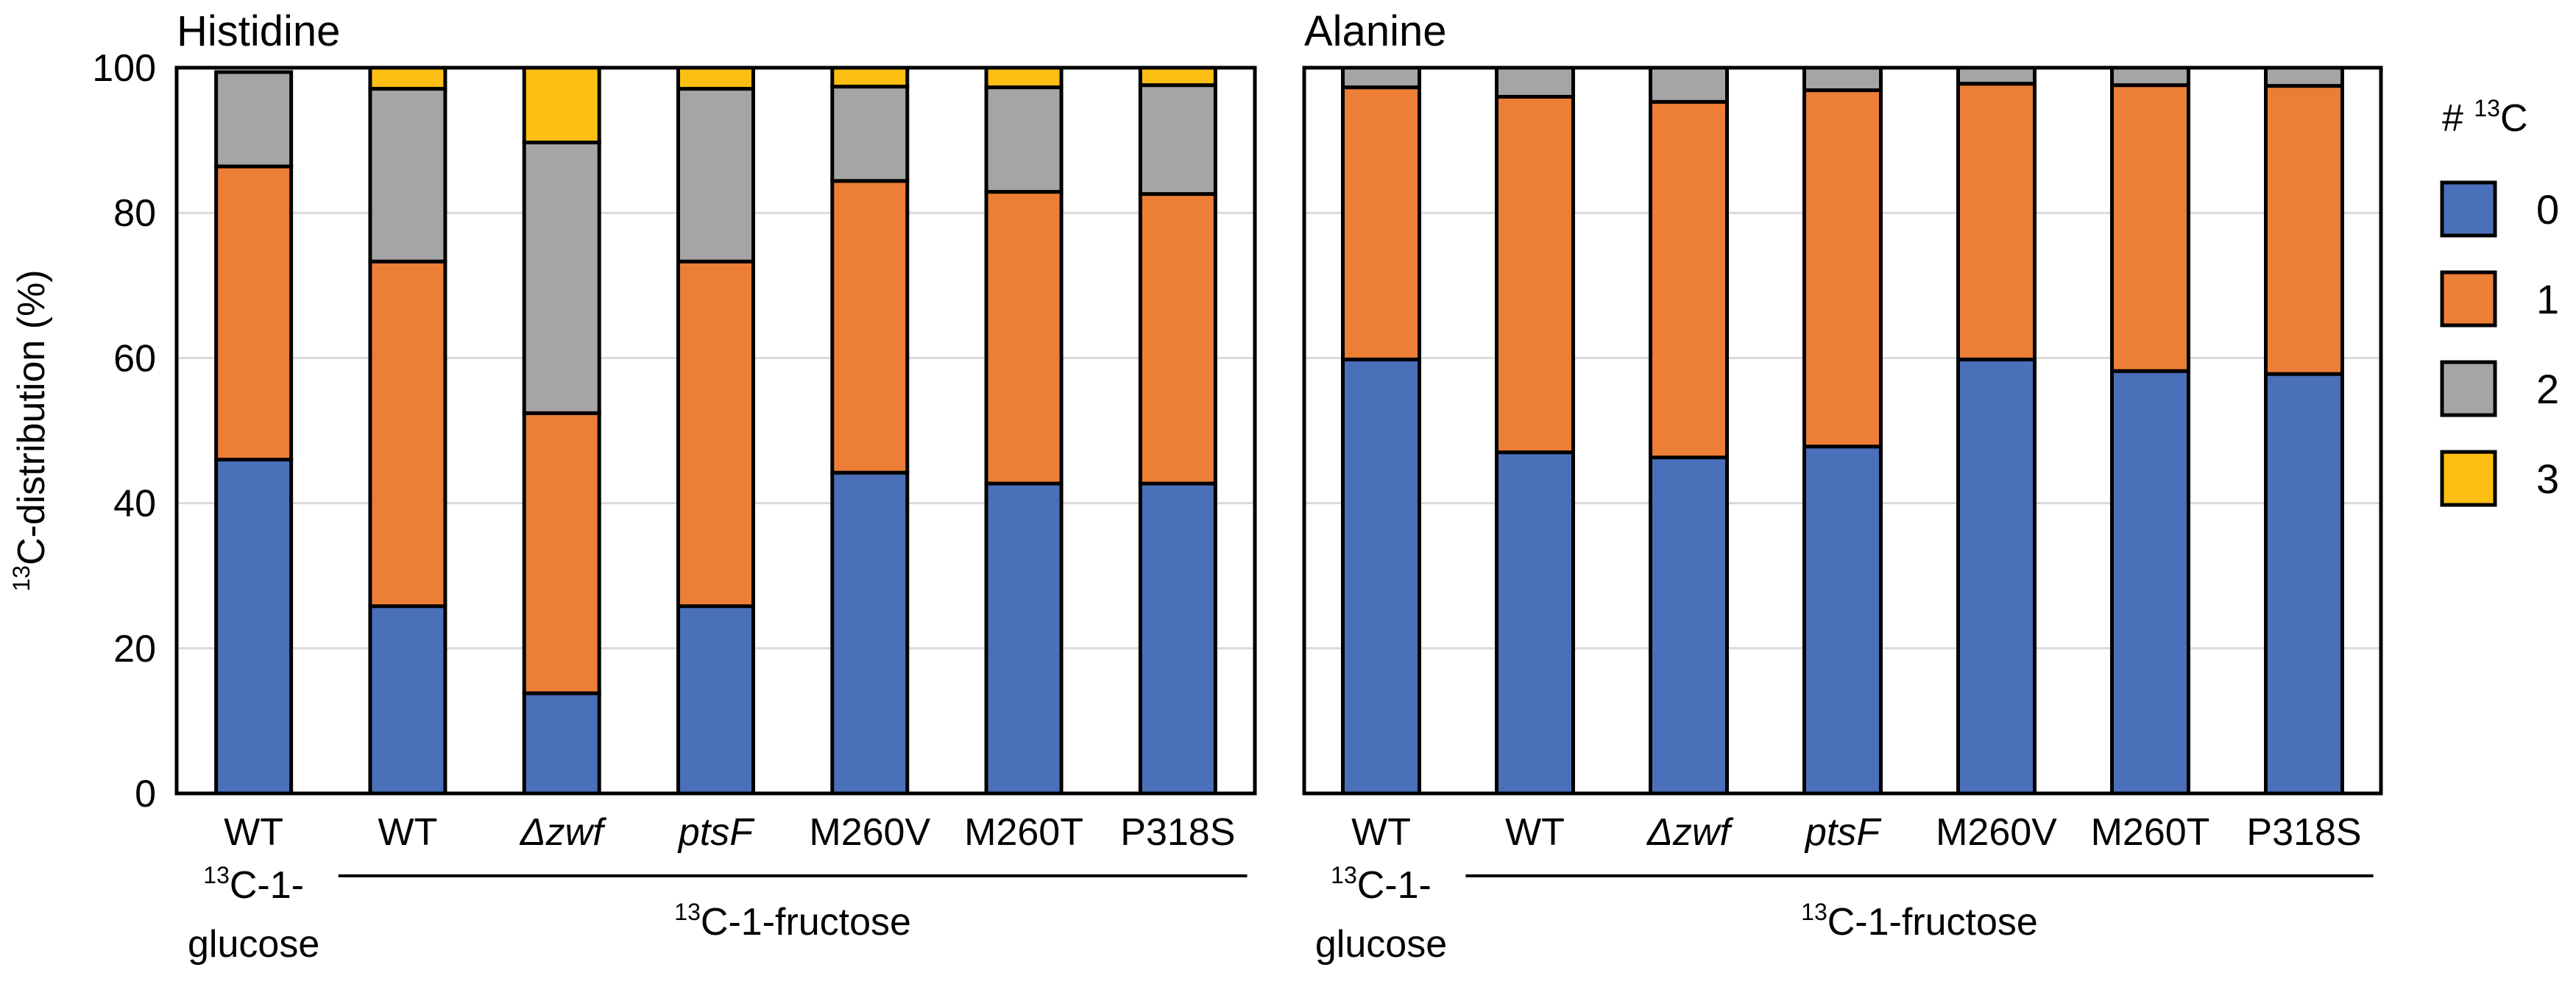  I want to click on y-tick-label: 40, so click(134, 505).